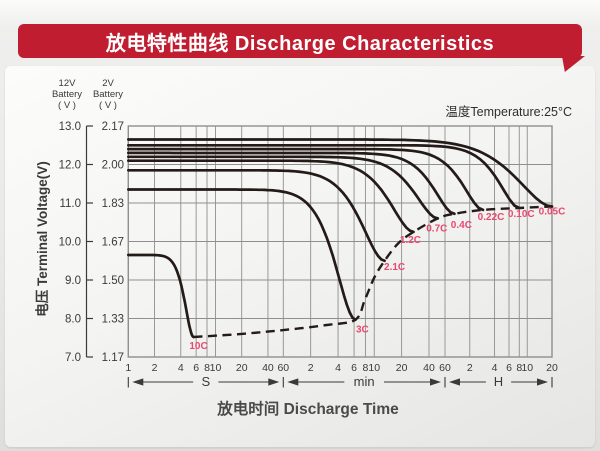  I want to click on y-tick-12v: 9.0, so click(73, 281).